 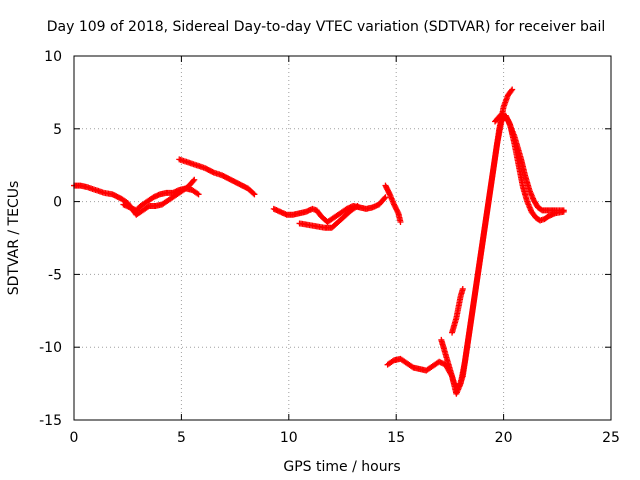 I want to click on x-tick-label: 20, so click(x=504, y=438).